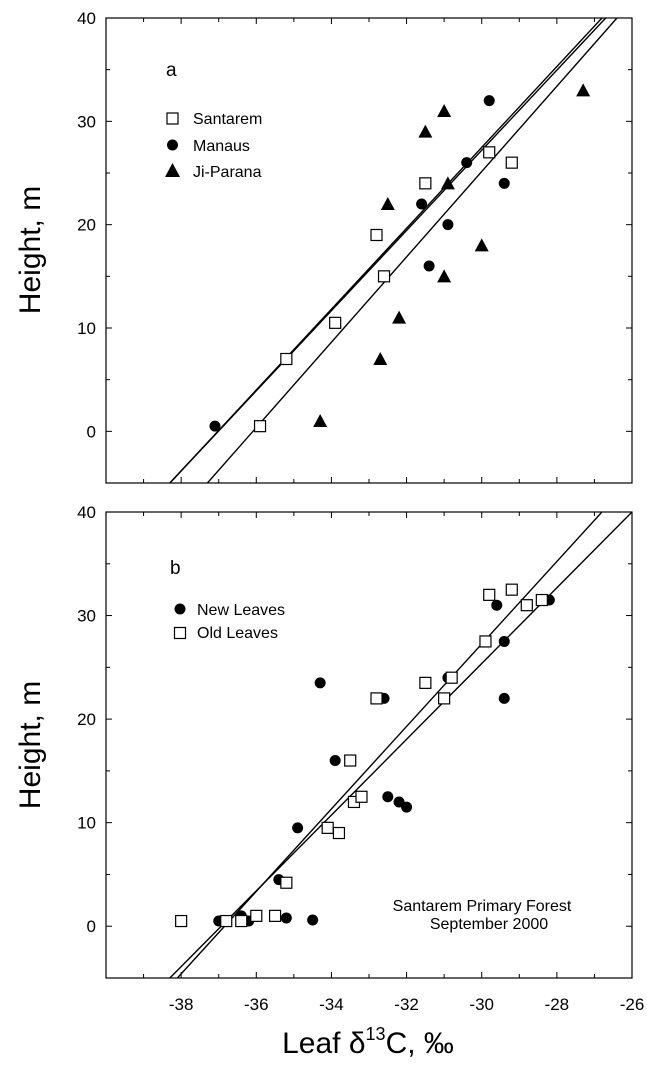  What do you see at coordinates (221, 146) in the screenshot?
I see `legend-label: Manaus` at bounding box center [221, 146].